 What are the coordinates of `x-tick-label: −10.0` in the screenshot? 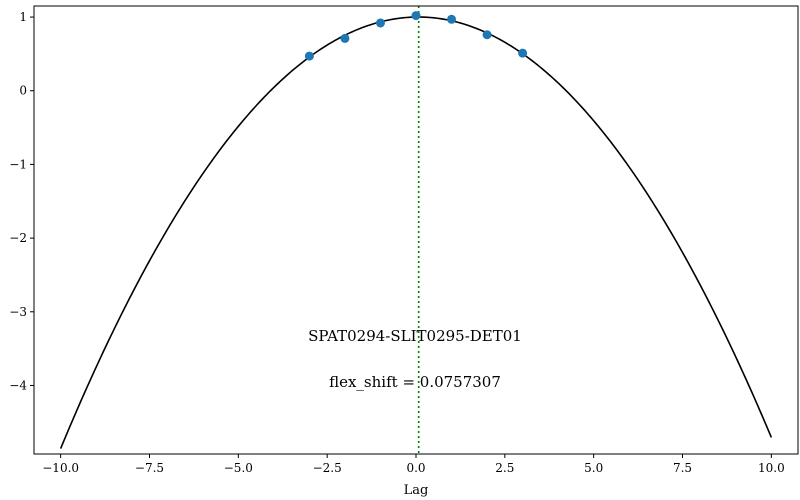 It's located at (60, 468).